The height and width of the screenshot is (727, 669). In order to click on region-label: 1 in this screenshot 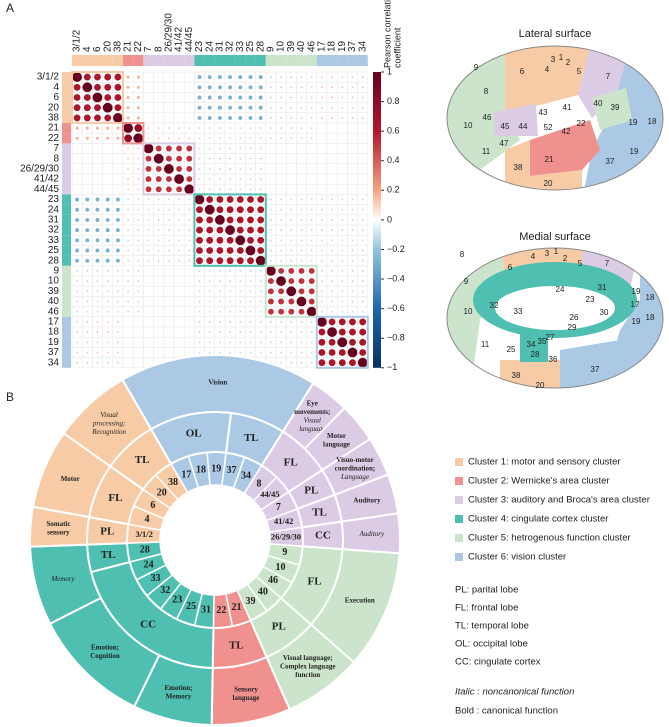, I will do `click(561, 57)`.